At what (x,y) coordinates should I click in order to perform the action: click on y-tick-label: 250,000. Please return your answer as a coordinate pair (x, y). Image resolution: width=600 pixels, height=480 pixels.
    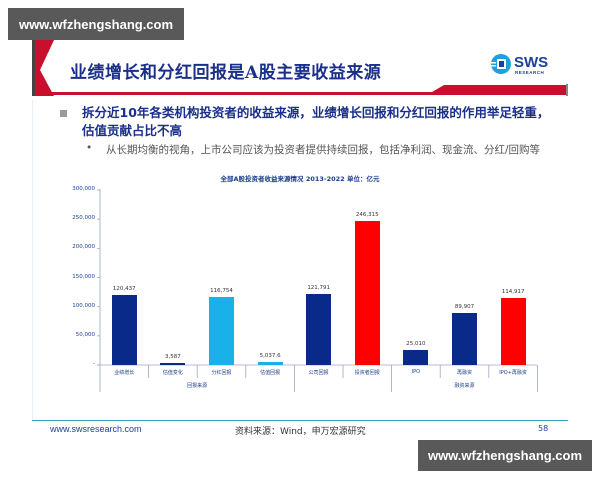
    Looking at the image, I should click on (83, 218).